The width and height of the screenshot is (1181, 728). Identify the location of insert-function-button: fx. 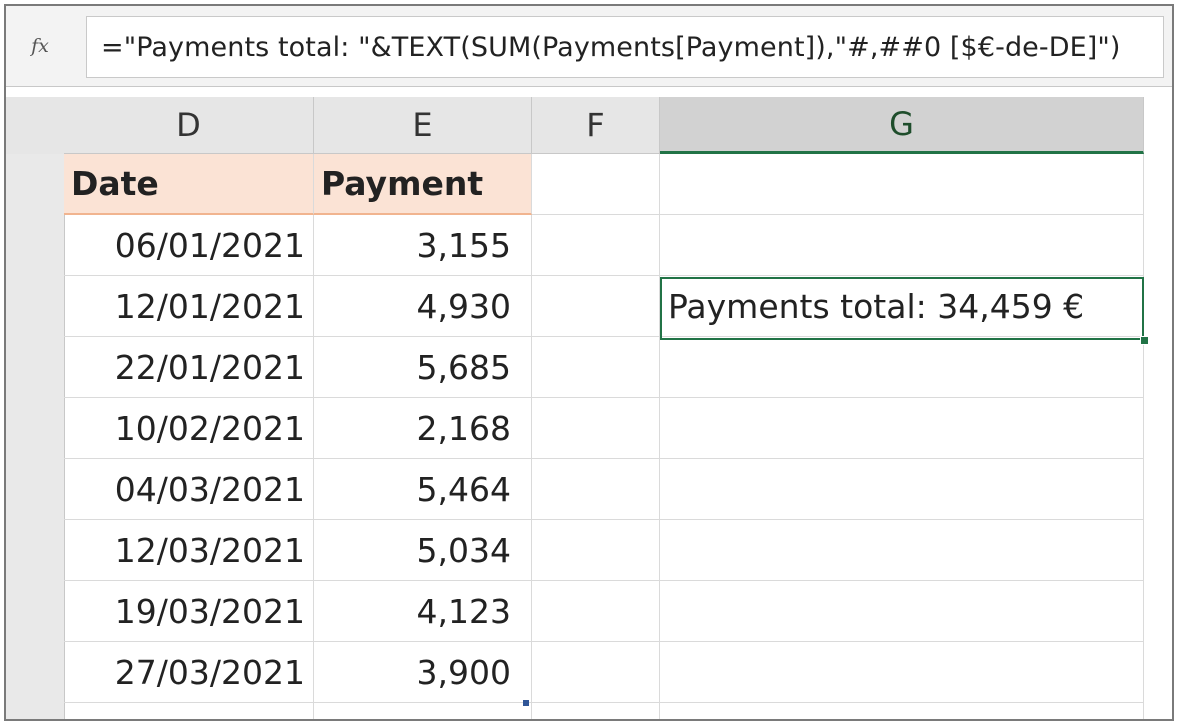
(40, 46).